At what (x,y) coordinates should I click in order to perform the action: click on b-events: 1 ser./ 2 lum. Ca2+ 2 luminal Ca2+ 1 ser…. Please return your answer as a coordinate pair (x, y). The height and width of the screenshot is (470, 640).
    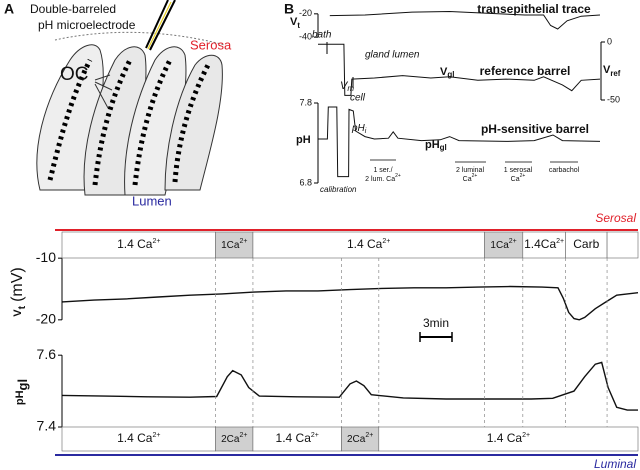
    Looking at the image, I should click on (472, 171).